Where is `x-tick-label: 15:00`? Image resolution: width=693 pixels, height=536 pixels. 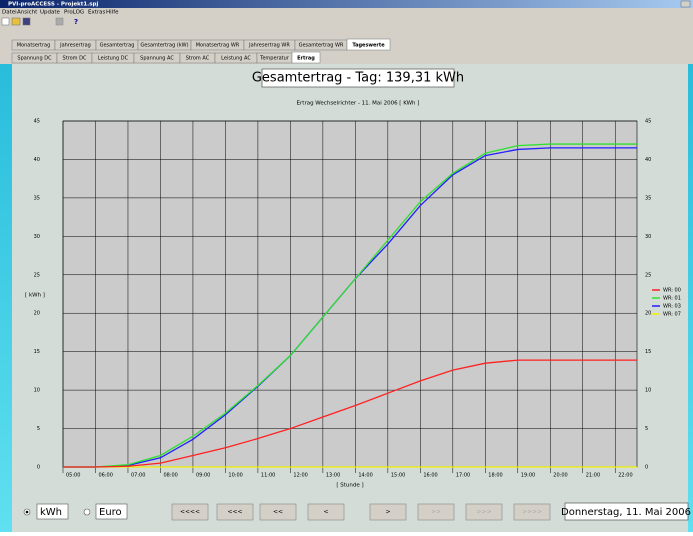
x-tick-label: 15:00 is located at coordinates (398, 476).